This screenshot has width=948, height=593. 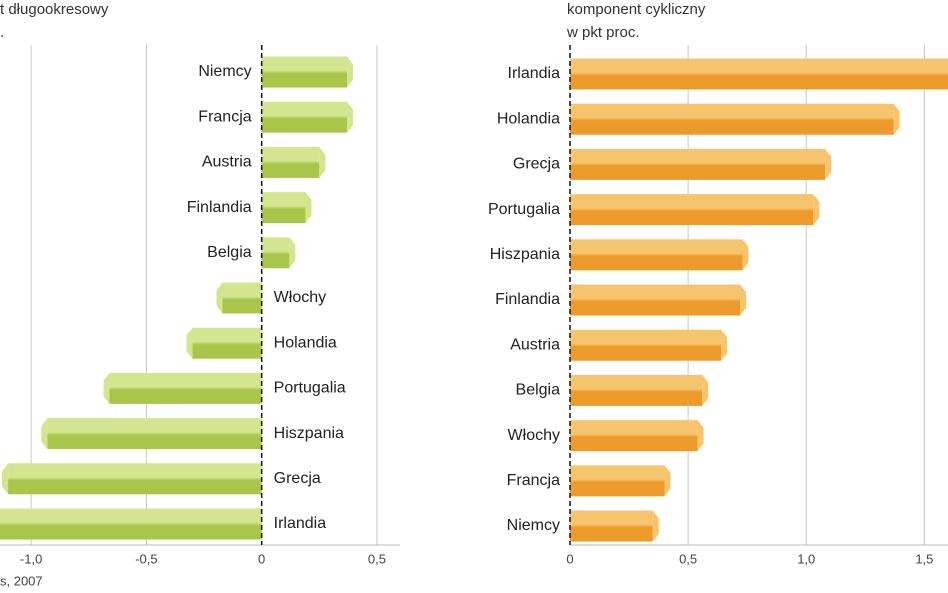 What do you see at coordinates (806, 558) in the screenshot?
I see `x-tick-label: 1,0` at bounding box center [806, 558].